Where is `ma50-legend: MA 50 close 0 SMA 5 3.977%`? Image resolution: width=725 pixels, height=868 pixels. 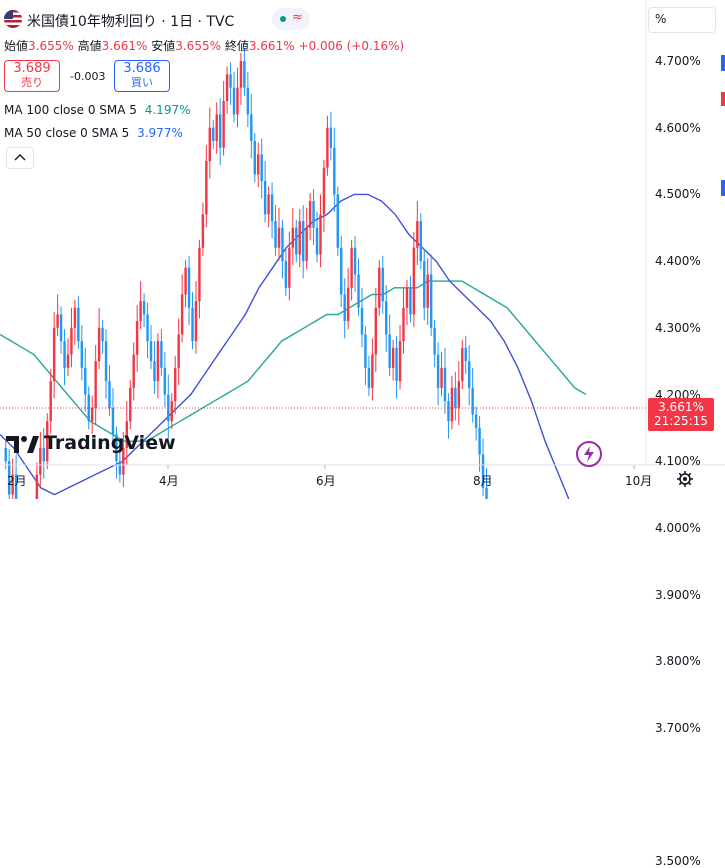 ma50-legend: MA 50 close 0 SMA 5 3.977% is located at coordinates (93, 133).